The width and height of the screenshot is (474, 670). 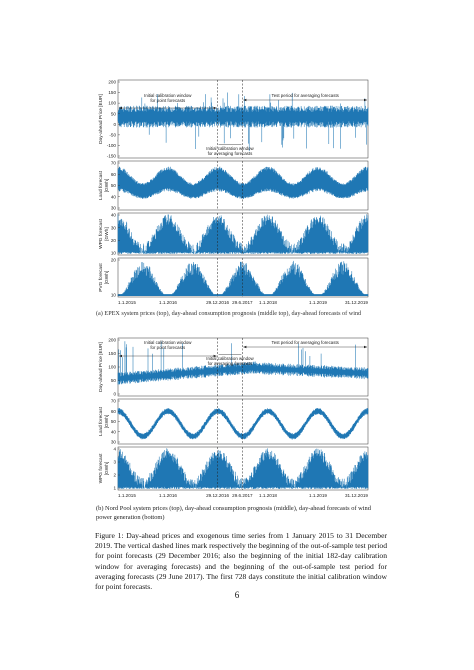 I want to click on panel-a-subplot-2: 70 60 50 40 30 Load forecast [GWh], so click(x=233, y=186).